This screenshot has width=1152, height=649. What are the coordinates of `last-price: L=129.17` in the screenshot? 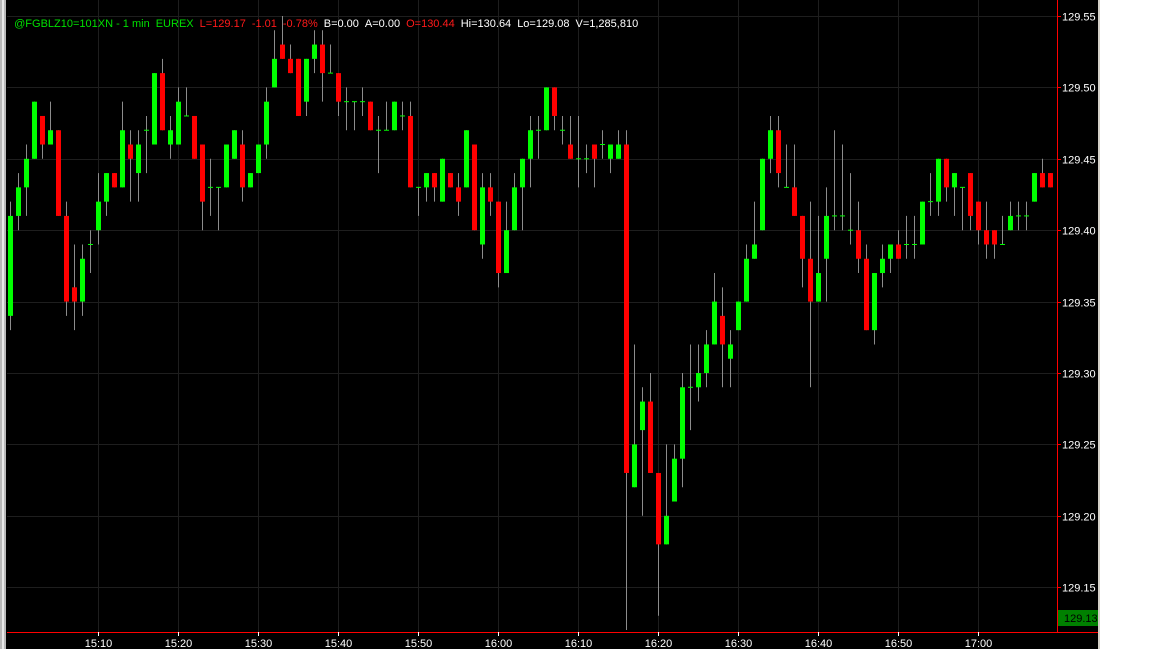 It's located at (222, 24).